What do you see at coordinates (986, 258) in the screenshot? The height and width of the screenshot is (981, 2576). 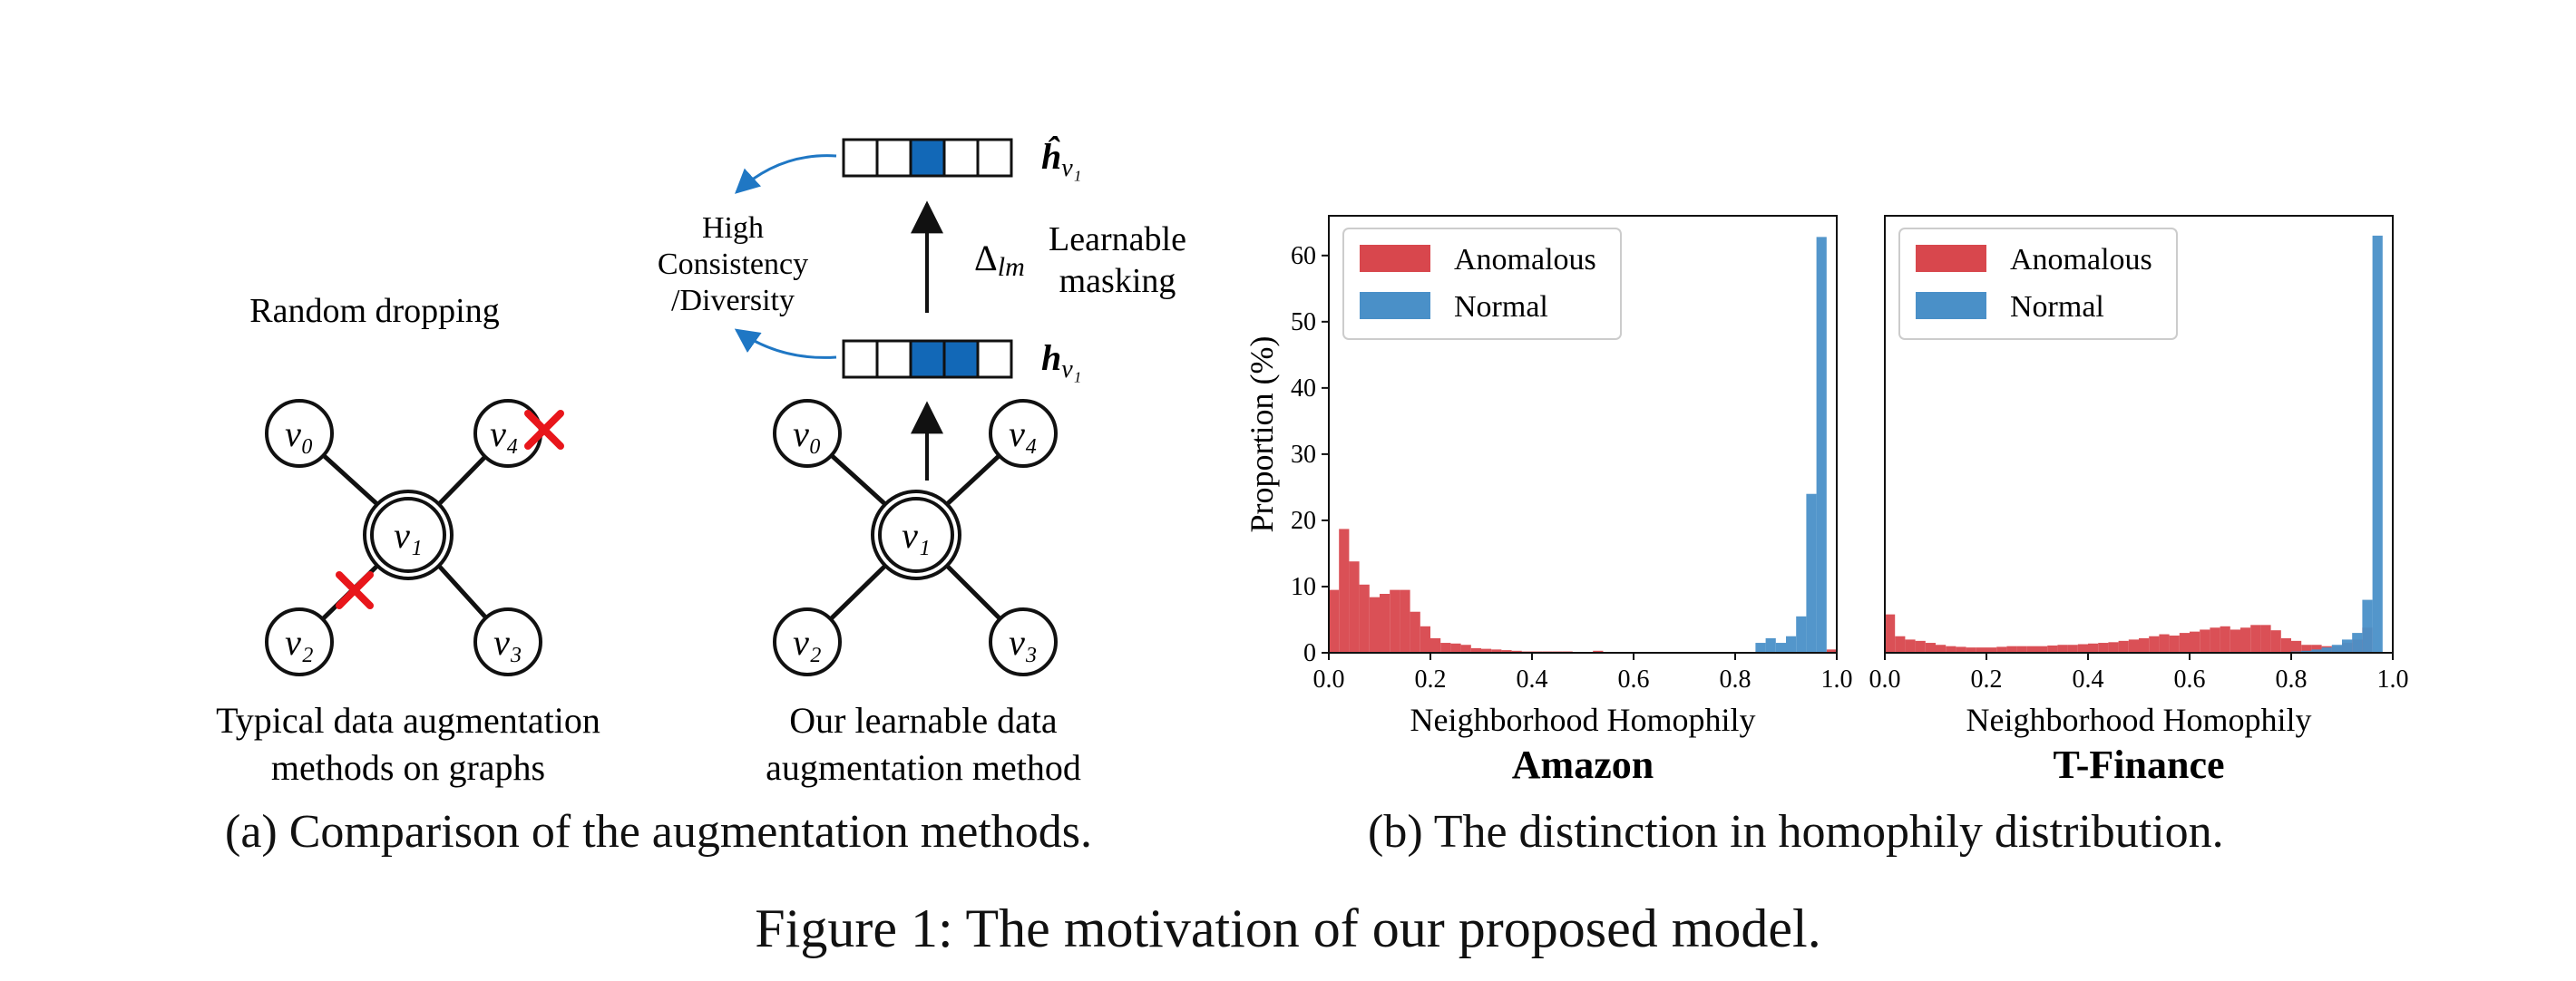 I see `delta-symbol: Δ` at bounding box center [986, 258].